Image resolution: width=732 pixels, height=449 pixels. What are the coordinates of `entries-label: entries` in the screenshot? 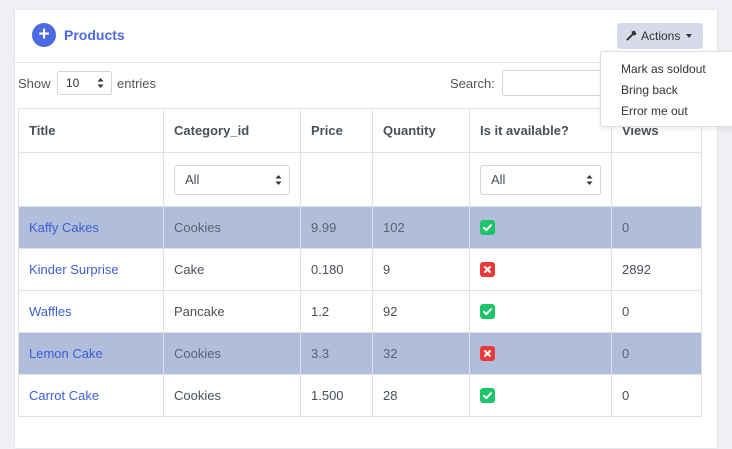 It's located at (137, 83).